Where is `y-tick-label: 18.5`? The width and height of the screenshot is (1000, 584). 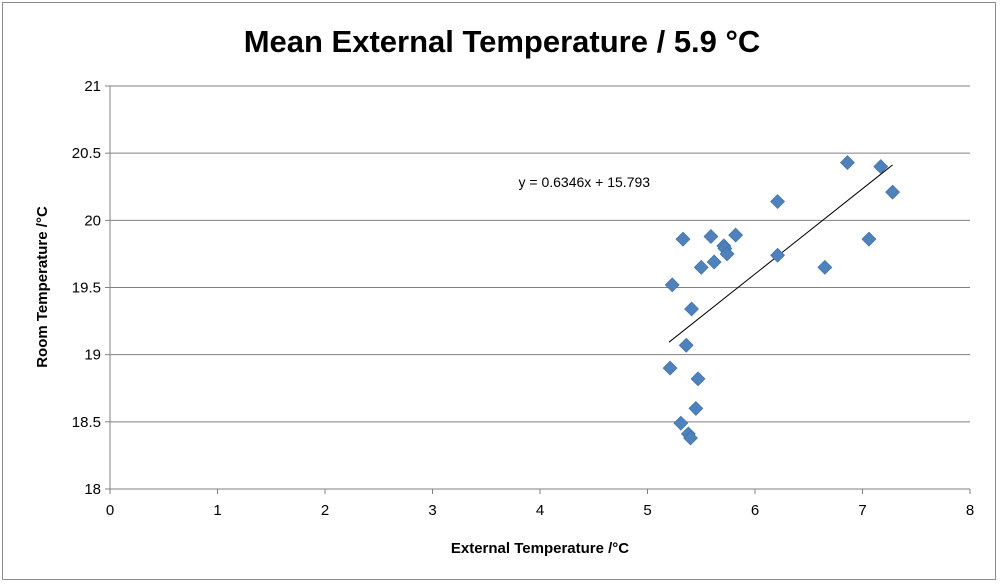
y-tick-label: 18.5 is located at coordinates (86, 422).